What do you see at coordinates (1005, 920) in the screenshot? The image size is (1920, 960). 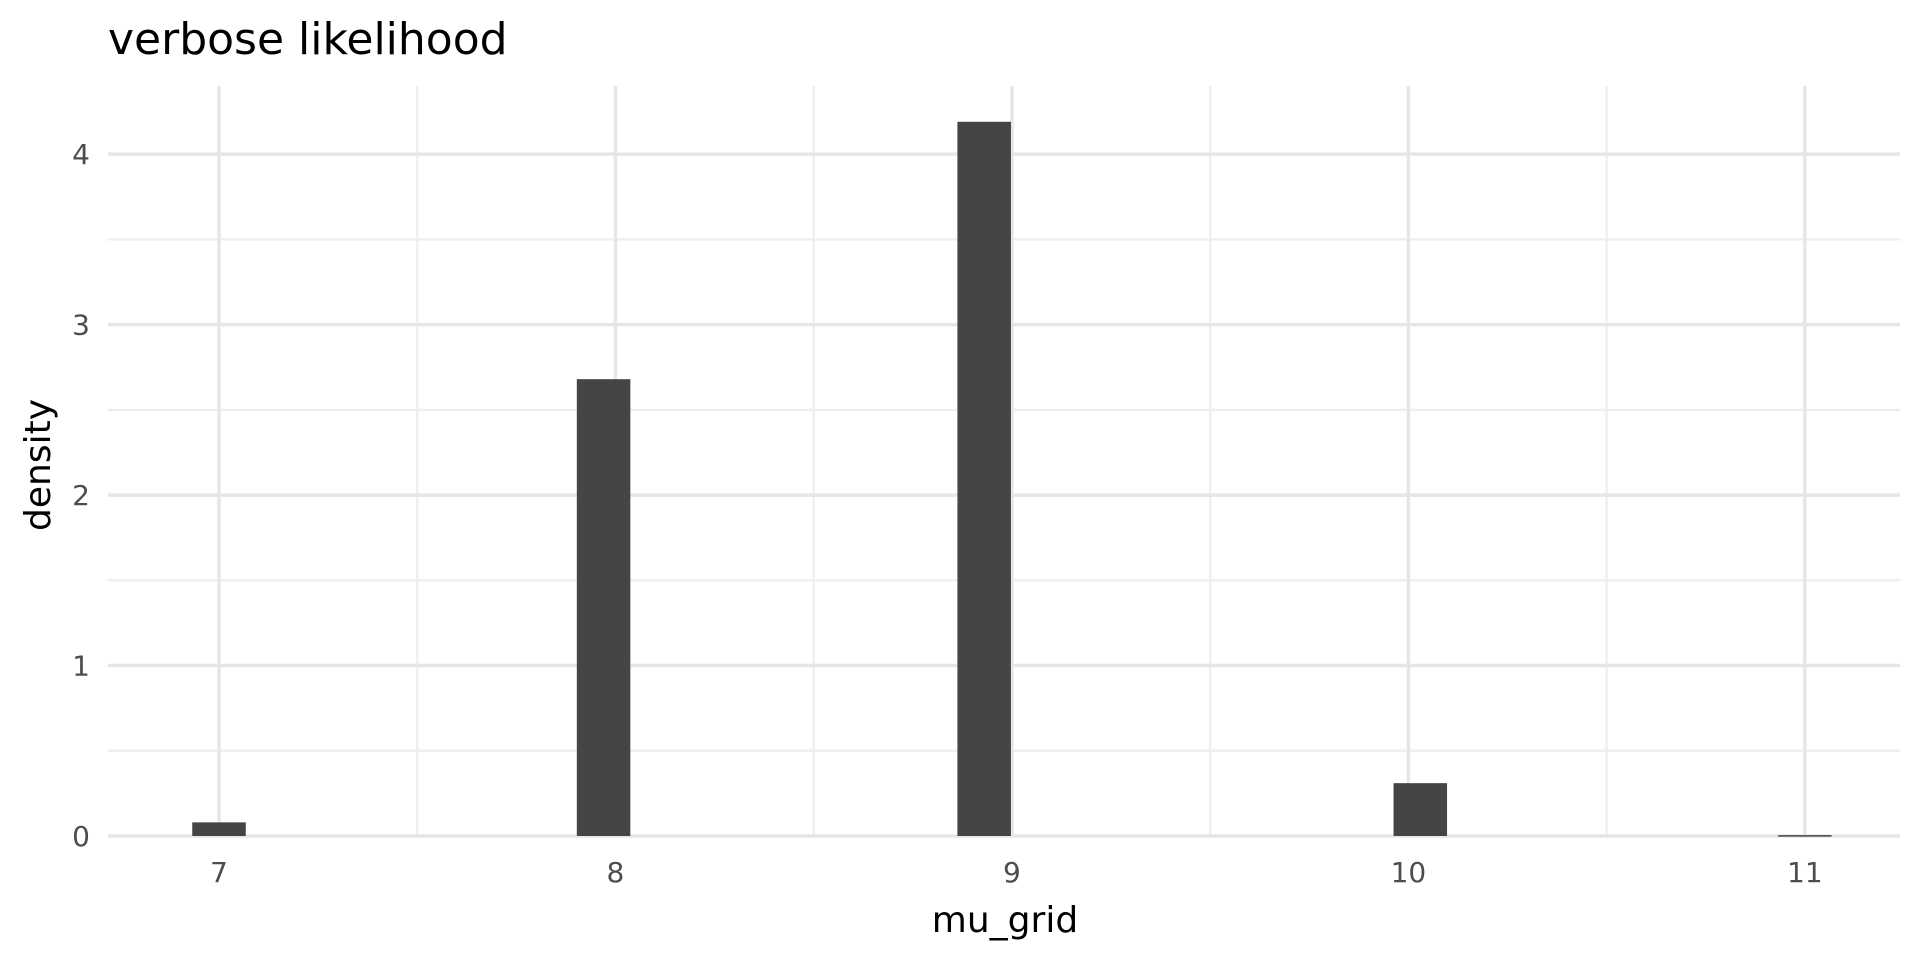 I see `x-axis-title: mu_grid` at bounding box center [1005, 920].